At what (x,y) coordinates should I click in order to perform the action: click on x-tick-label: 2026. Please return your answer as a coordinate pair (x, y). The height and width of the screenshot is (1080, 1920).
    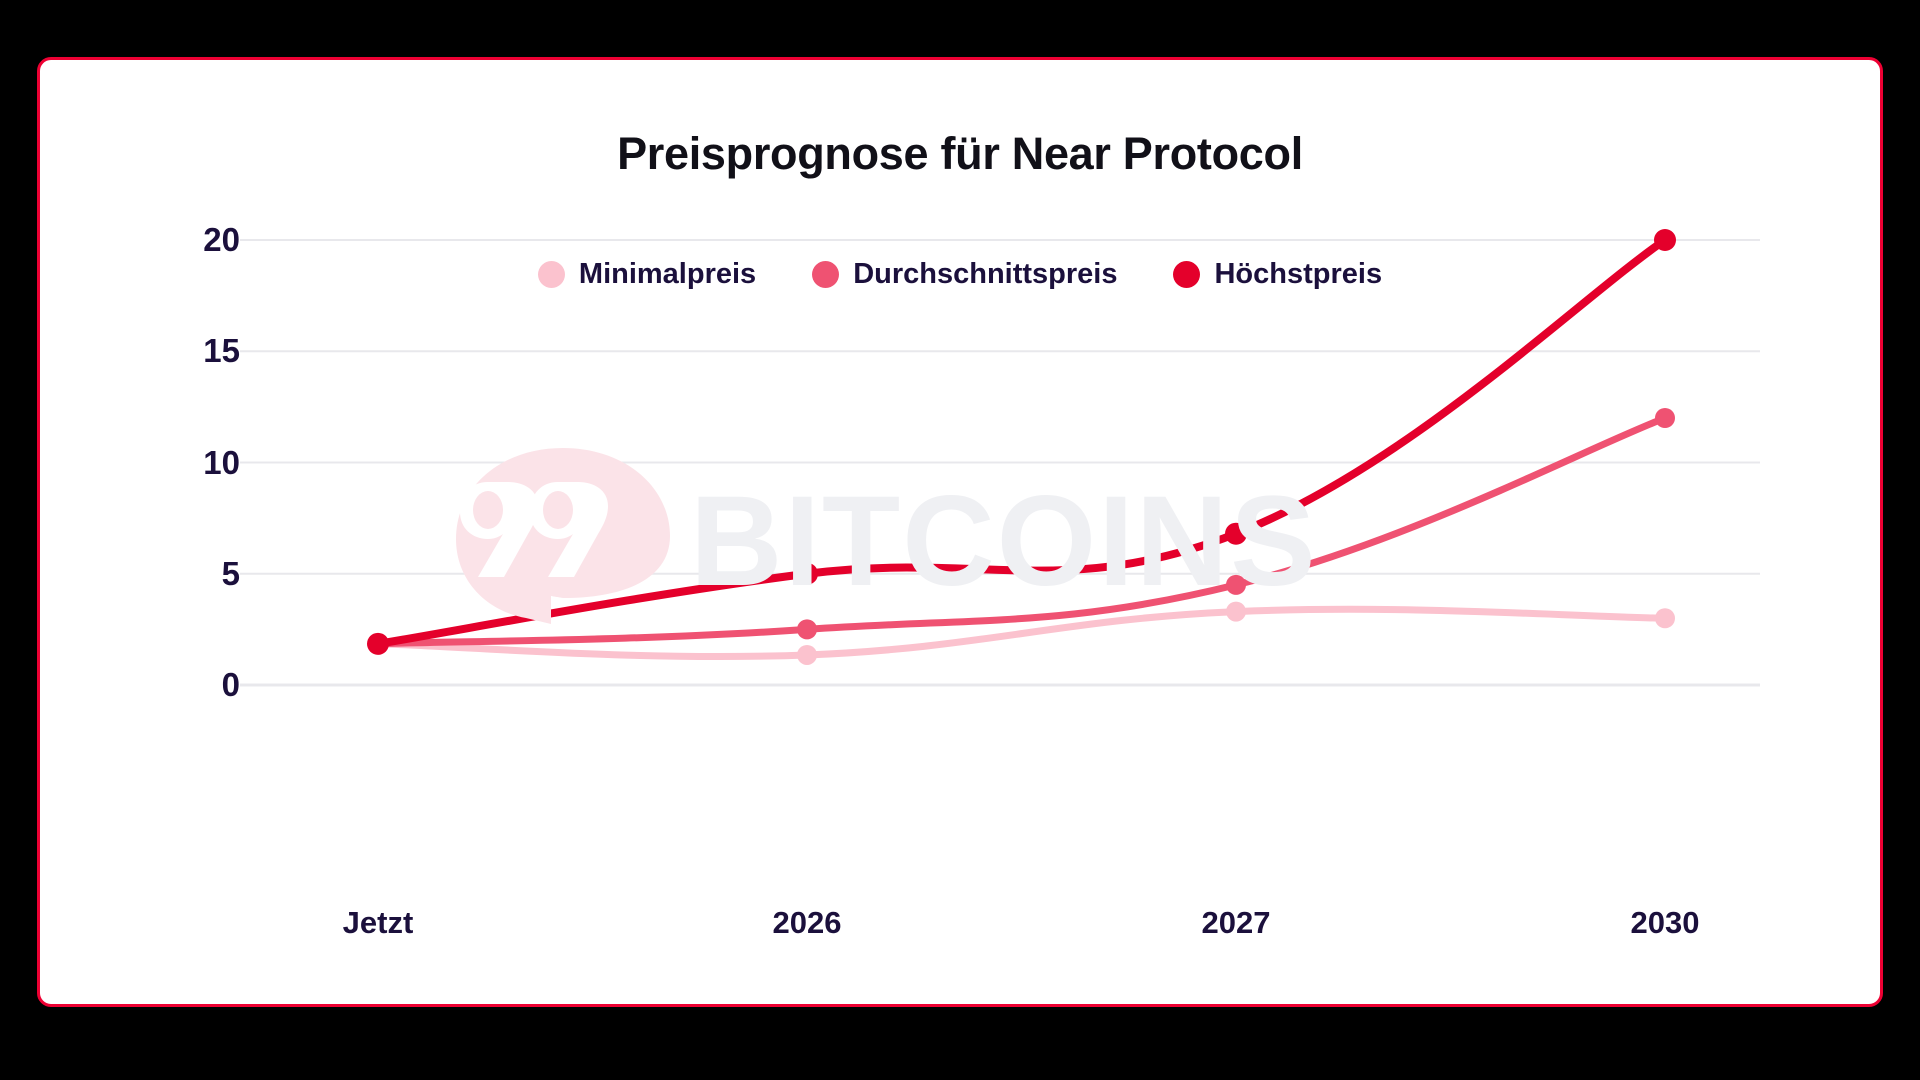
    Looking at the image, I should click on (807, 922).